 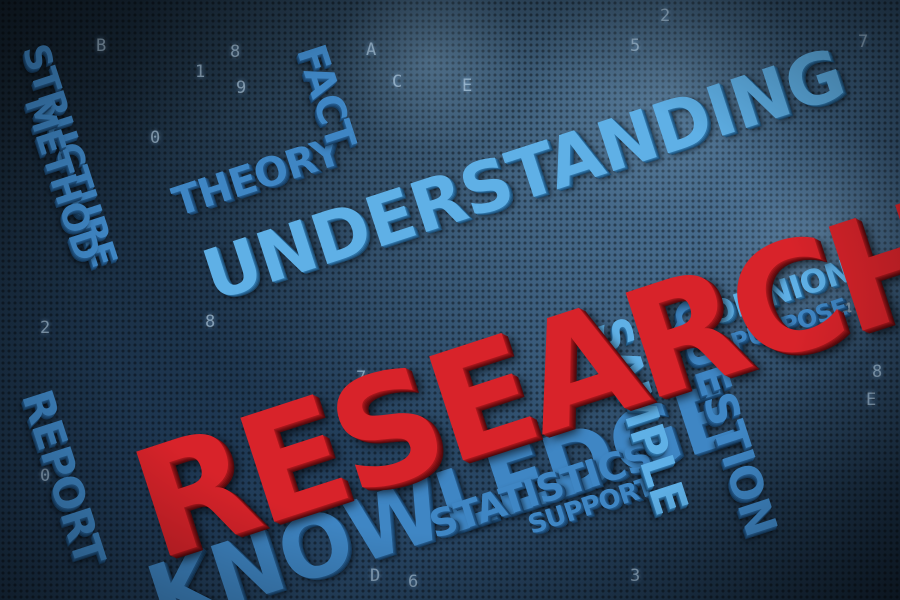 I want to click on background-digit: 3, so click(x=635, y=576).